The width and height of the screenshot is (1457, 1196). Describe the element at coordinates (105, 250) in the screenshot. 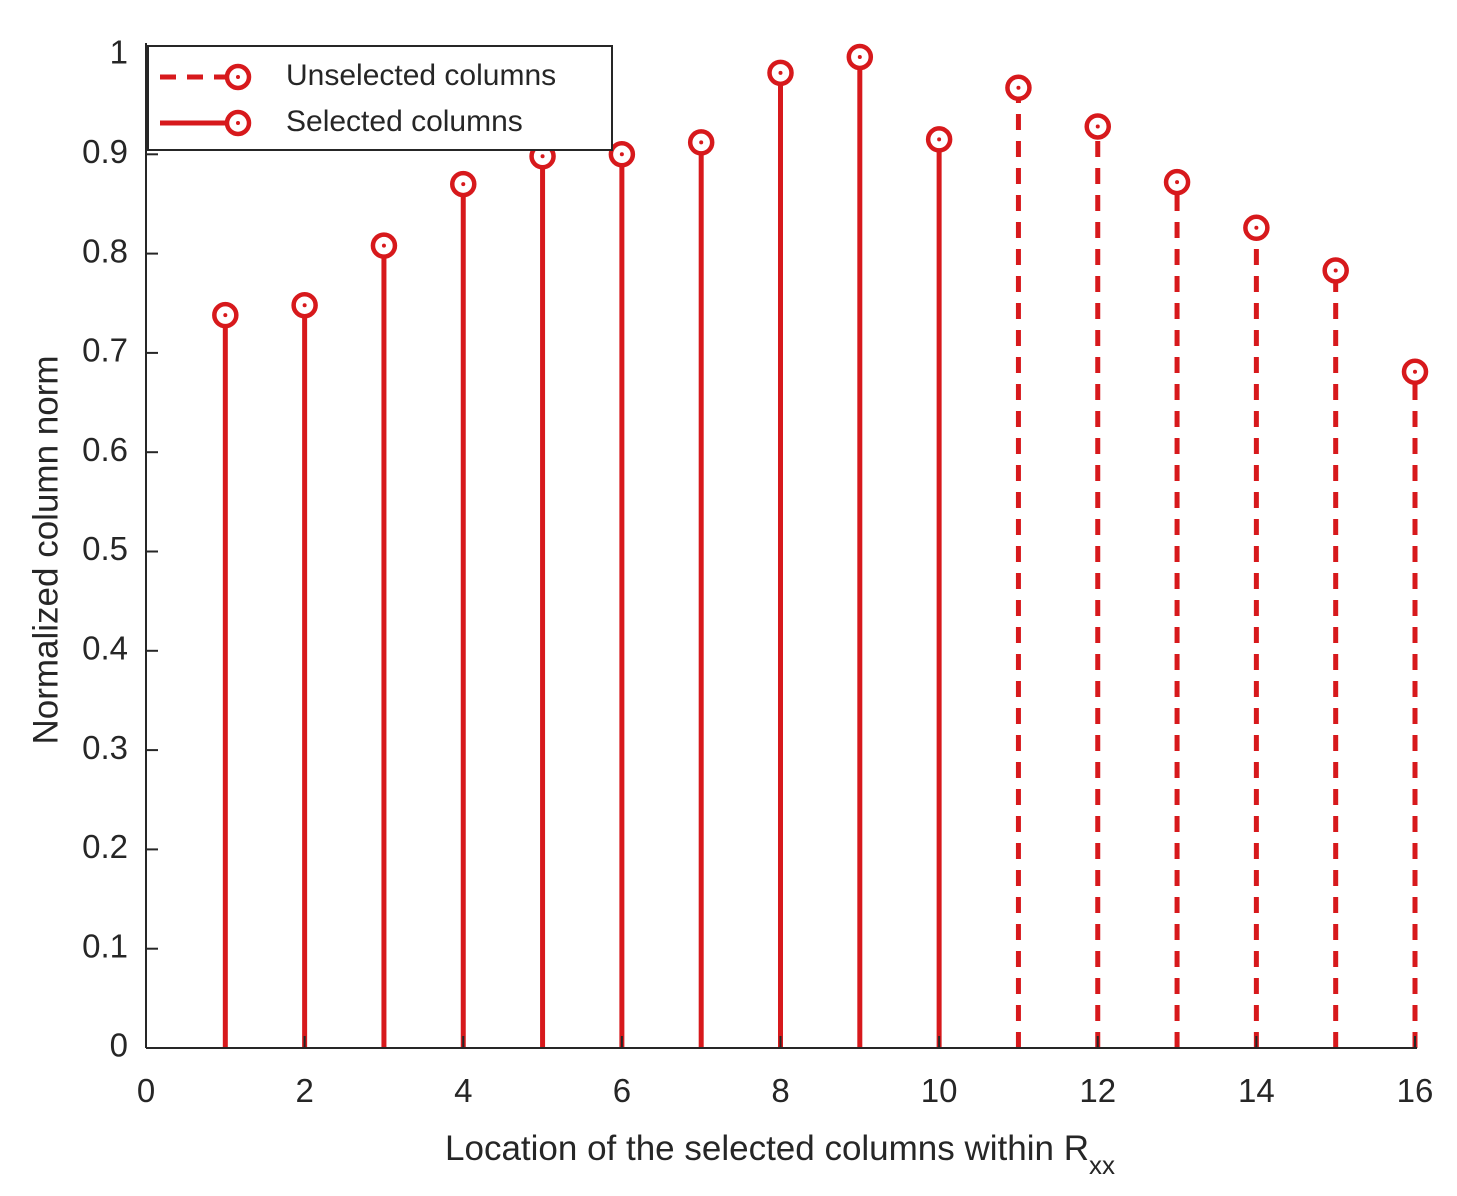

I see `y-tick-label: 0.8` at that location.